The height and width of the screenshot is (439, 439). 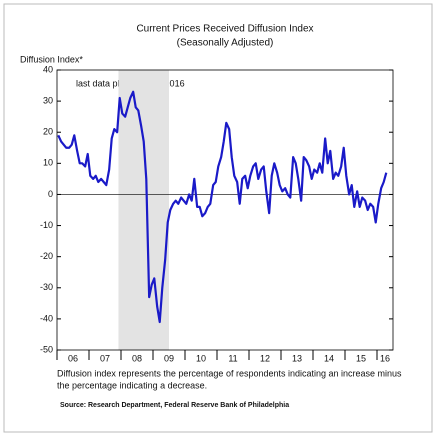 What do you see at coordinates (137, 358) in the screenshot?
I see `x-tick-label: 08` at bounding box center [137, 358].